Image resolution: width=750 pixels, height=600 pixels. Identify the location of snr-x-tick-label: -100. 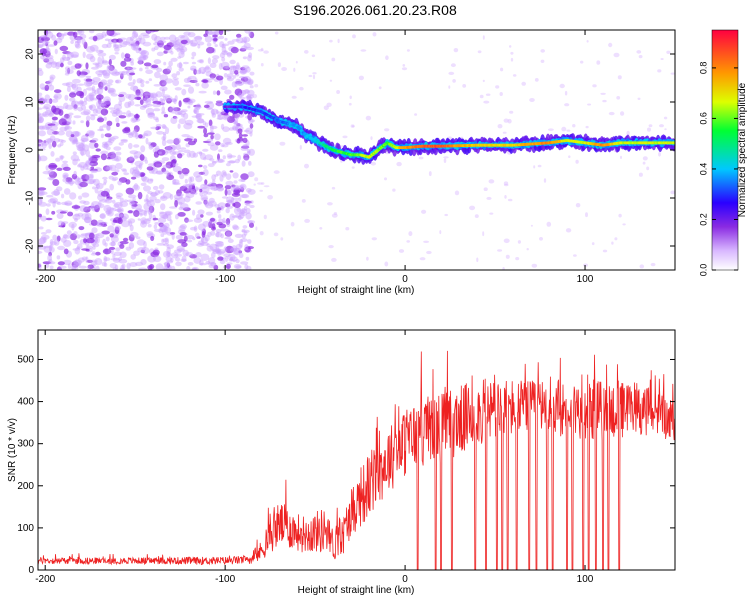
(225, 579).